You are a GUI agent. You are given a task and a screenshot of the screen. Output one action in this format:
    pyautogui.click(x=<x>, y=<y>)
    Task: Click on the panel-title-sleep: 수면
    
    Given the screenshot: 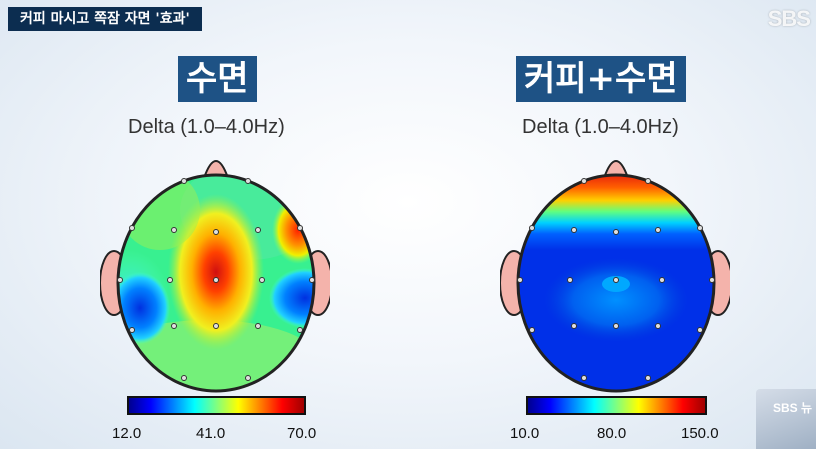 What is the action you would take?
    pyautogui.click(x=217, y=79)
    